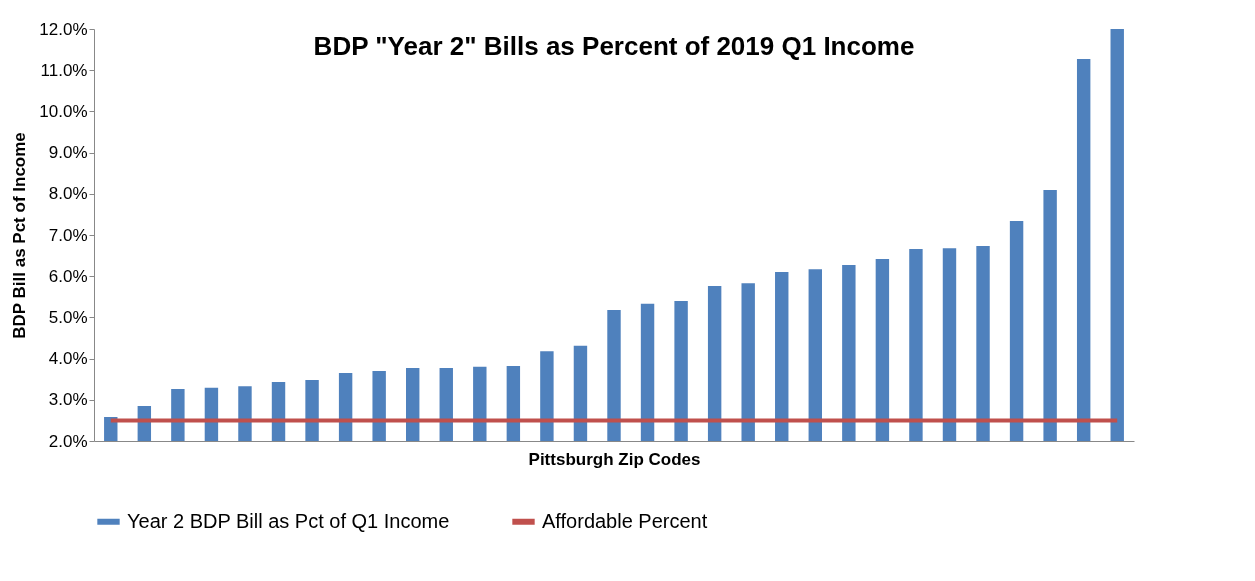  What do you see at coordinates (288, 520) in the screenshot?
I see `legend-label: Year 2 BDP Bill as Pct of Q1 Income` at bounding box center [288, 520].